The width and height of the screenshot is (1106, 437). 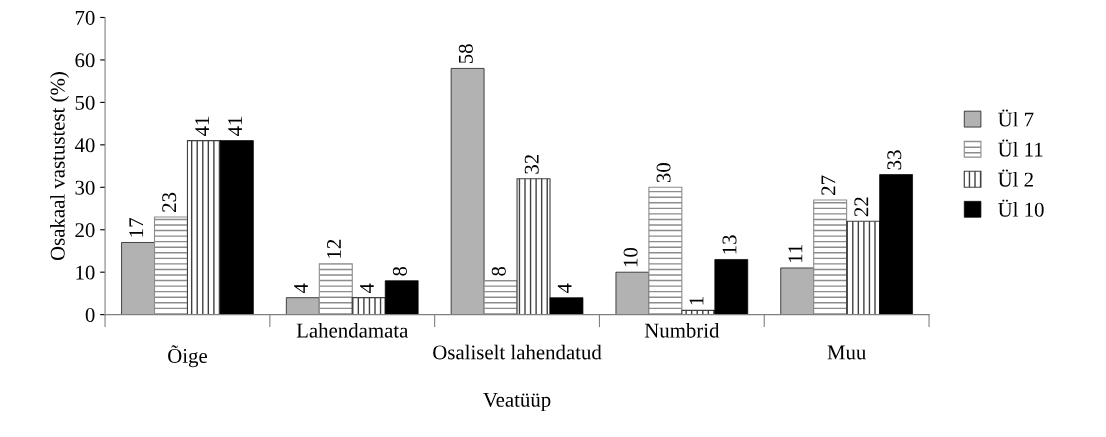 What do you see at coordinates (85, 17) in the screenshot?
I see `y-tick-label: 70` at bounding box center [85, 17].